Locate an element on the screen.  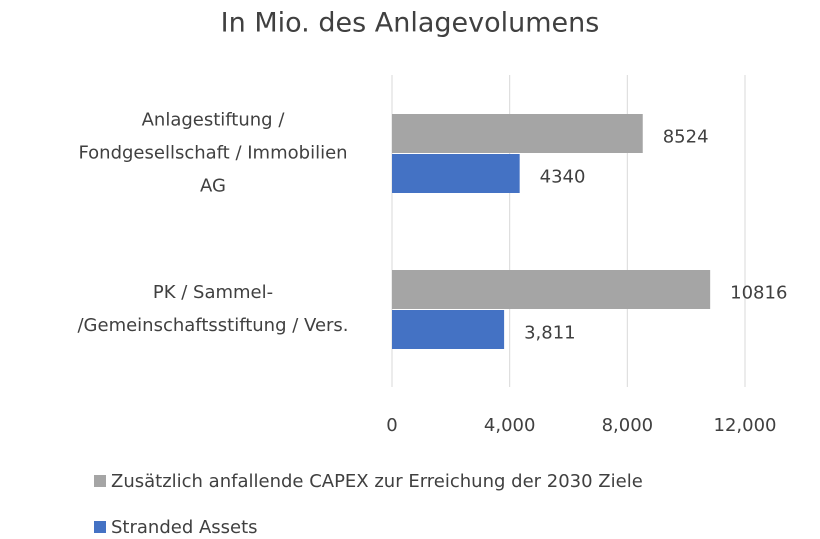
x-tick-label: 12,000 is located at coordinates (745, 425).